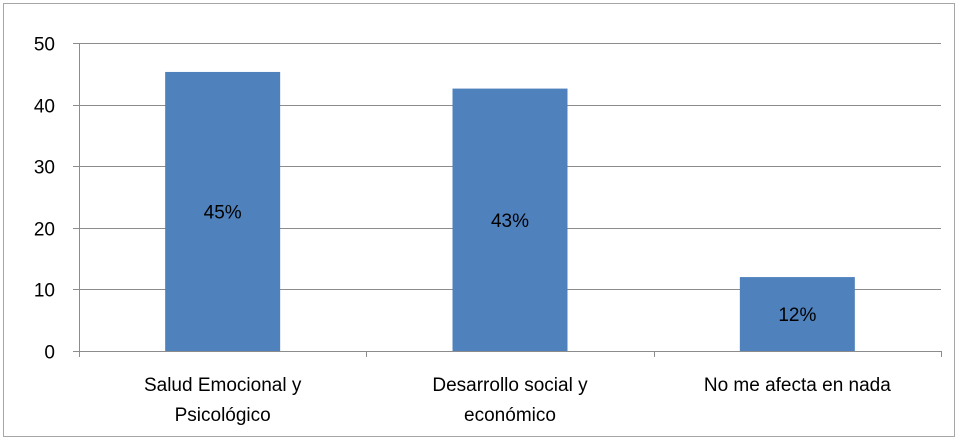  What do you see at coordinates (44, 45) in the screenshot?
I see `y-tick-label: 50` at bounding box center [44, 45].